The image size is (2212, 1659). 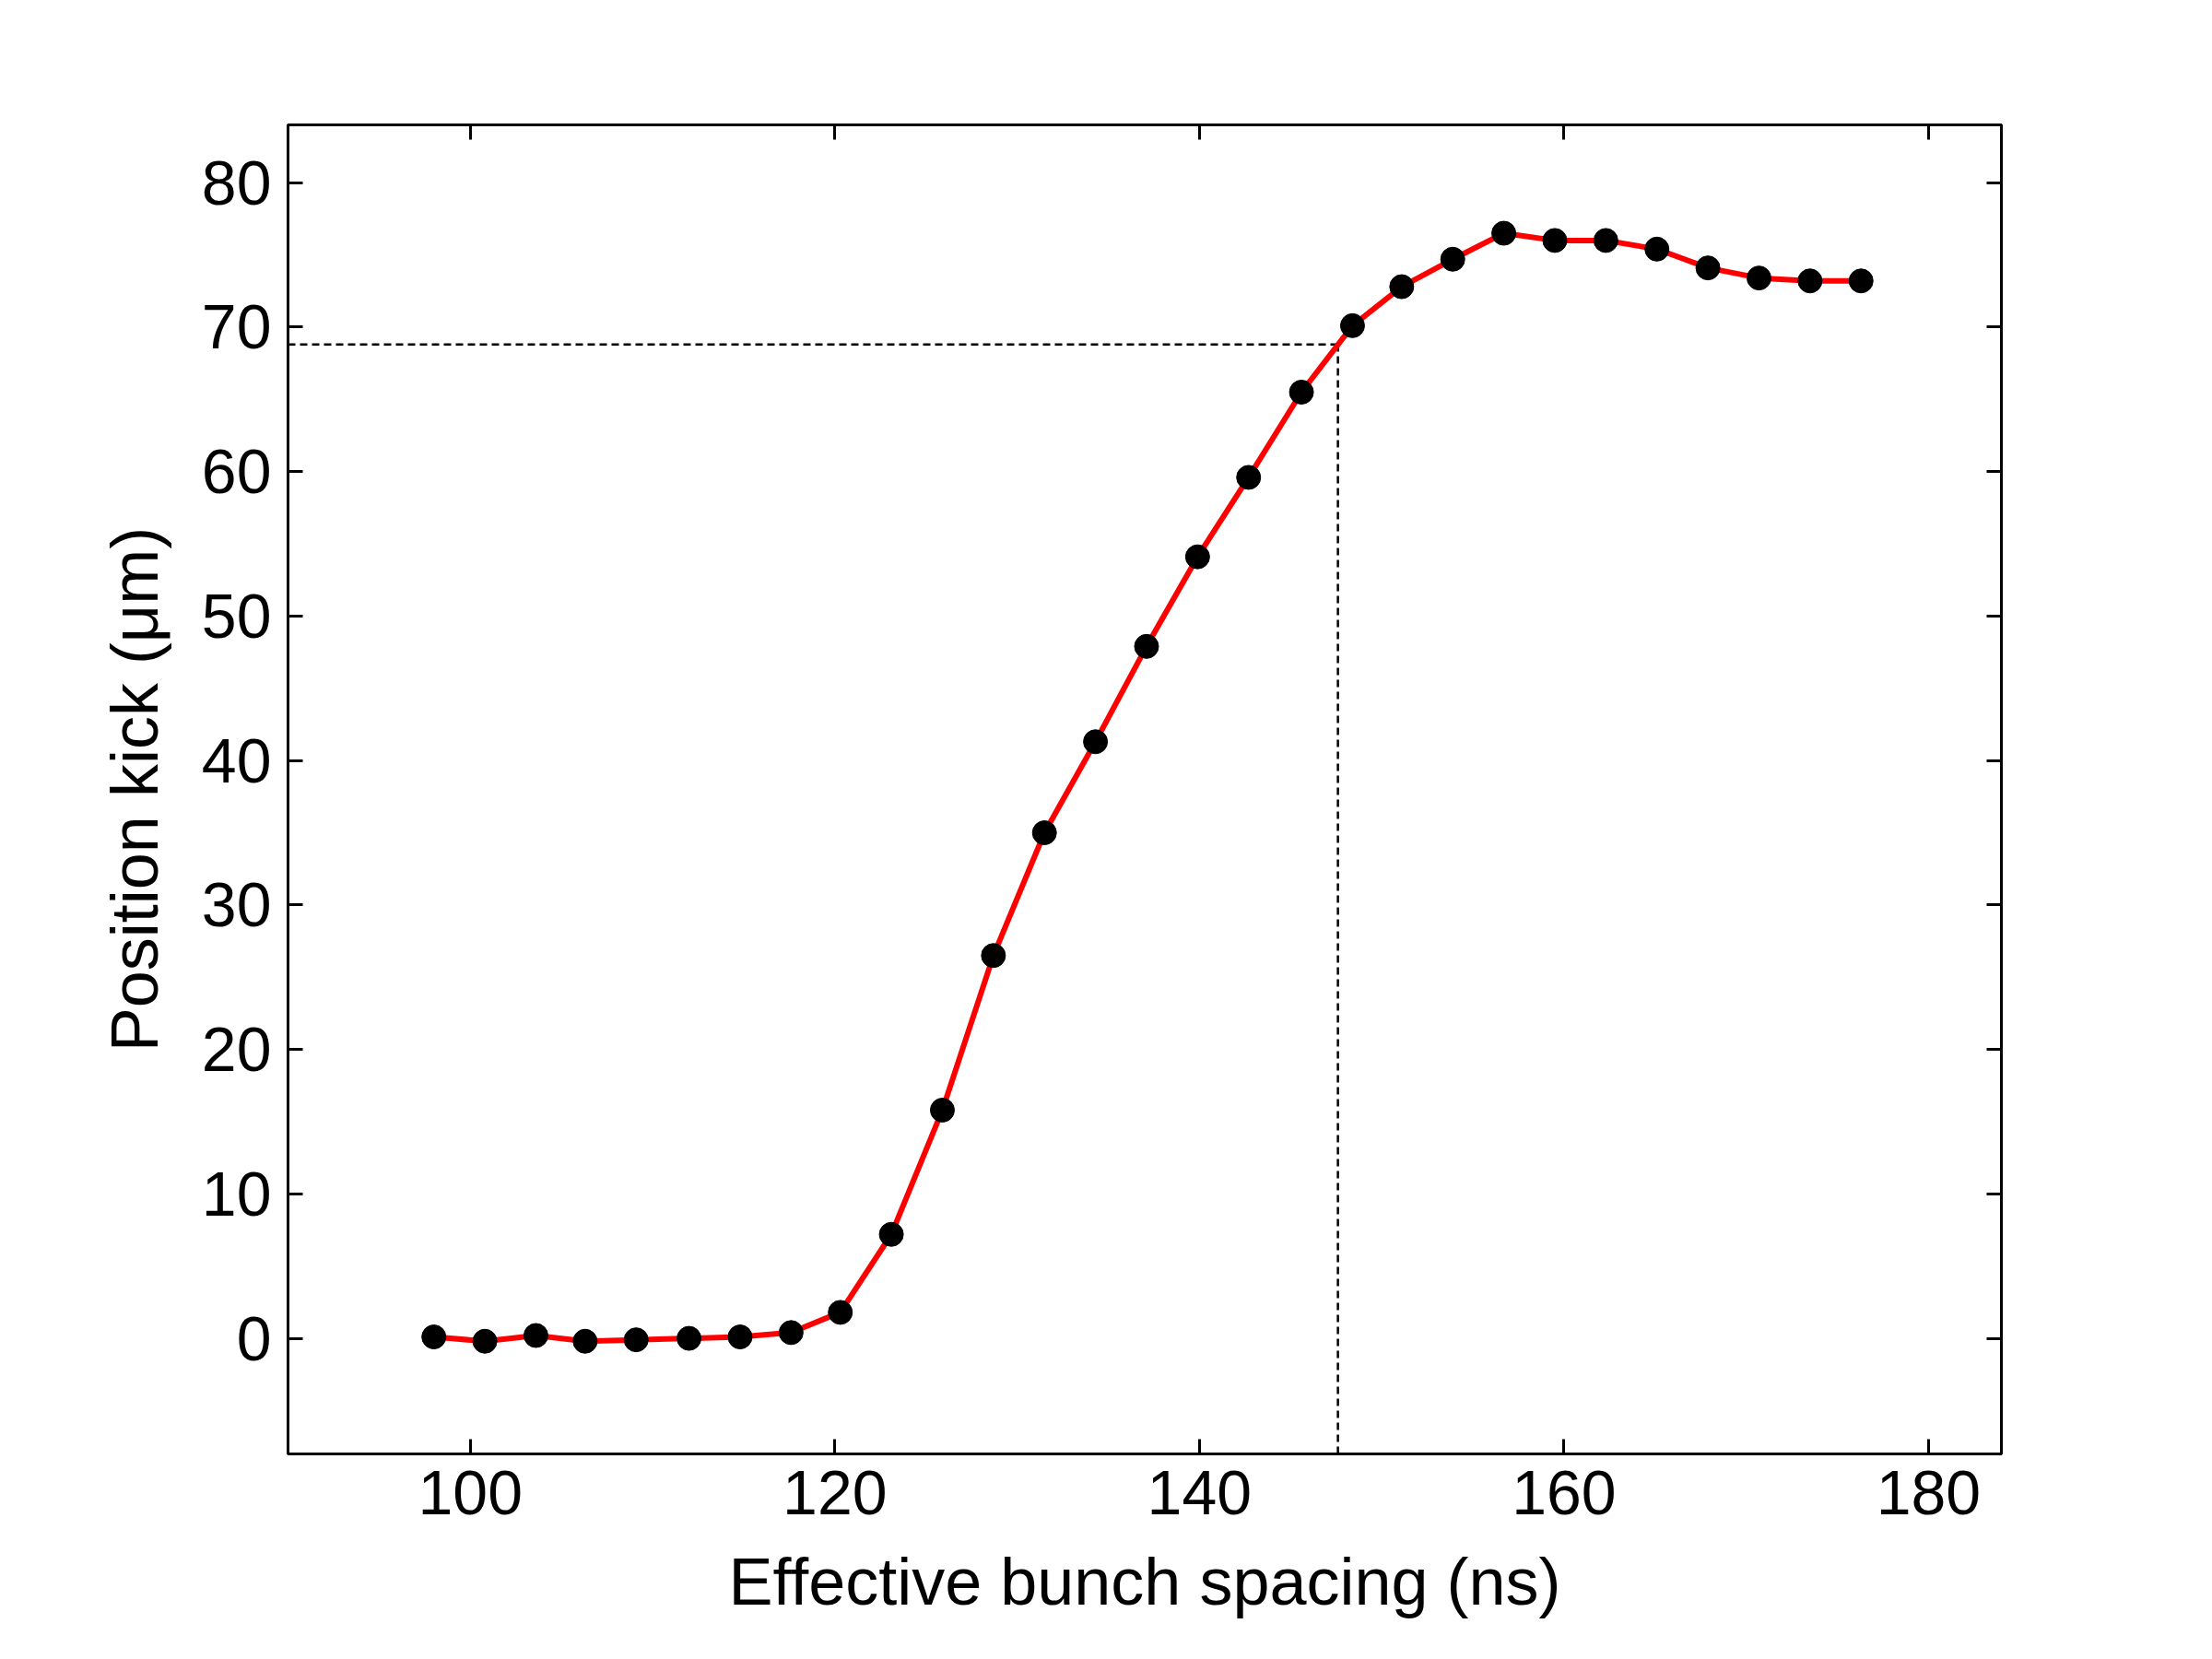 What do you see at coordinates (236, 1193) in the screenshot?
I see `y-tick-label: 10` at bounding box center [236, 1193].